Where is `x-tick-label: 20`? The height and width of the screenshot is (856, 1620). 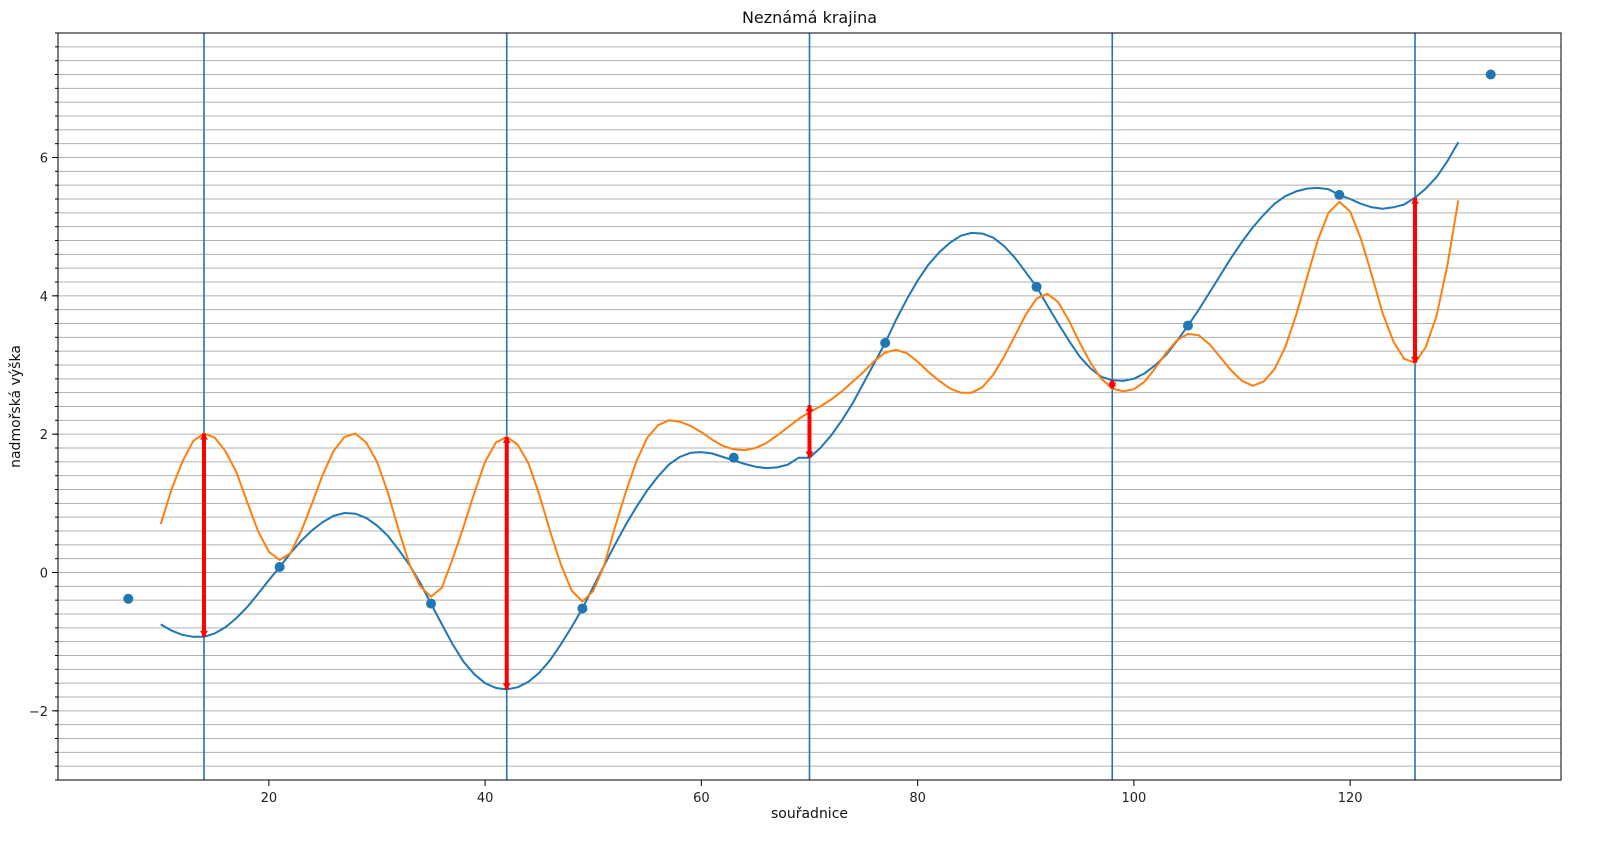
x-tick-label: 20 is located at coordinates (269, 798).